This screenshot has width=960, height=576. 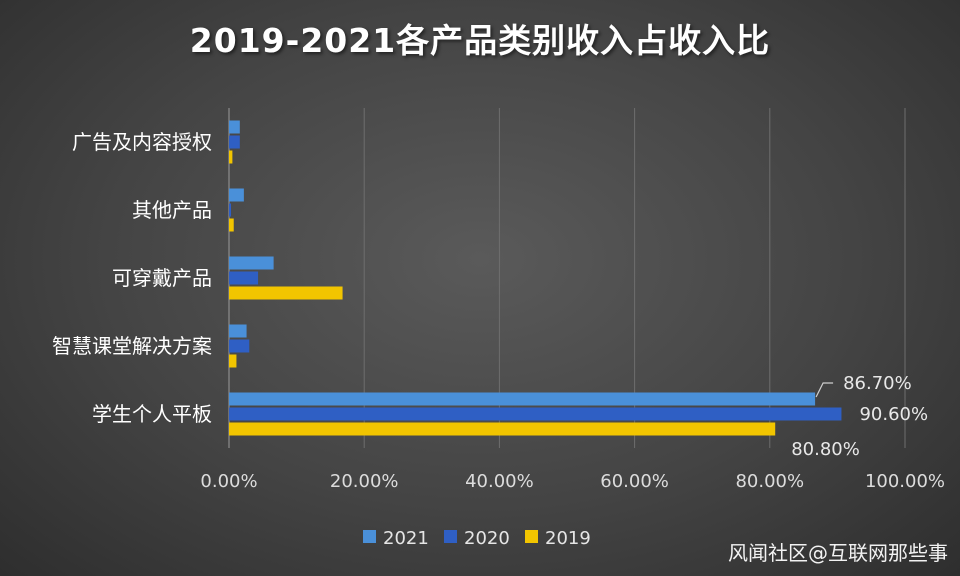 I want to click on legend-label: 2020, so click(x=487, y=538).